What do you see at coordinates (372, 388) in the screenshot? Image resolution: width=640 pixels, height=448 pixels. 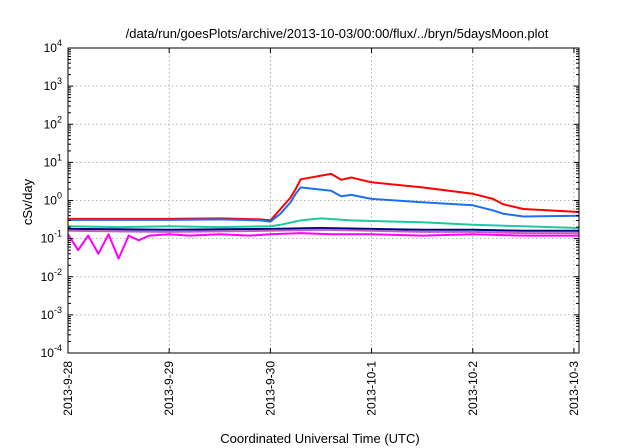 I see `x-tick-label: 2013-10-1` at bounding box center [372, 388].